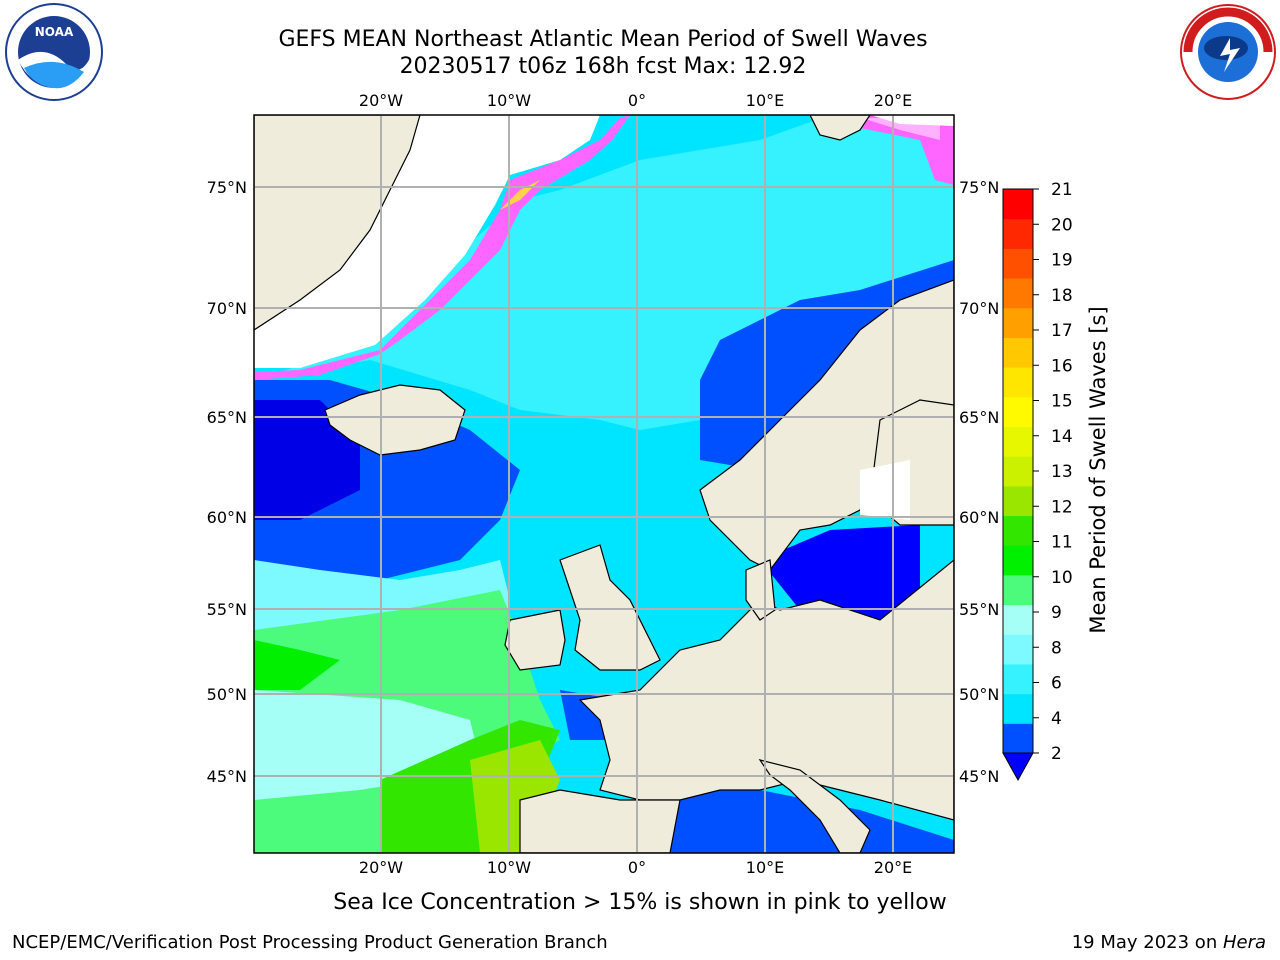 Image resolution: width=1280 pixels, height=960 pixels. Describe the element at coordinates (603, 66) in the screenshot. I see `chart-subtitle: 20230517 t06z 168h fcst Max: 12.92` at that location.